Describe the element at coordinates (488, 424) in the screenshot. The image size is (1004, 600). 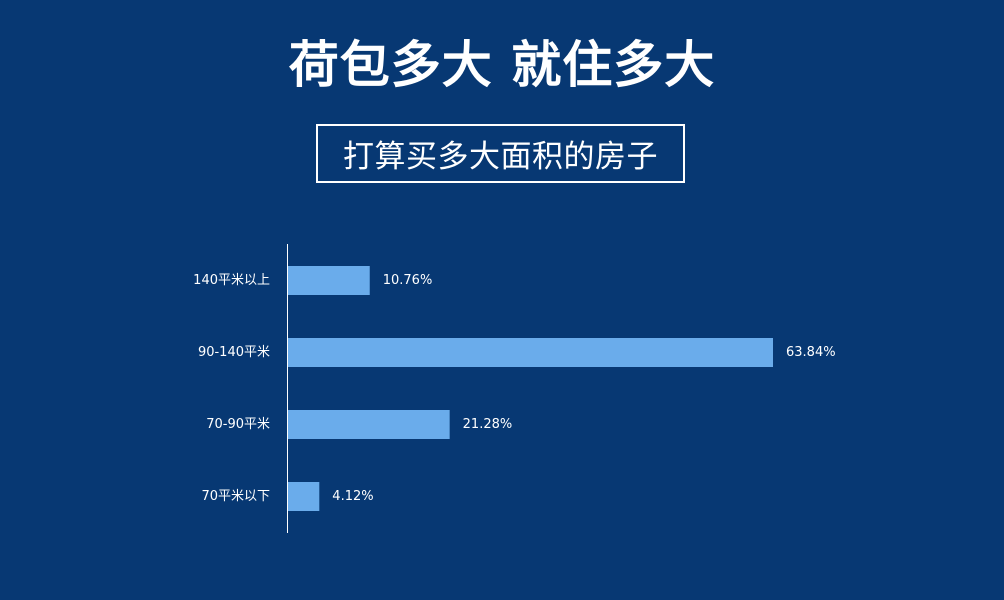
I see `value-label: 21.28%` at that location.